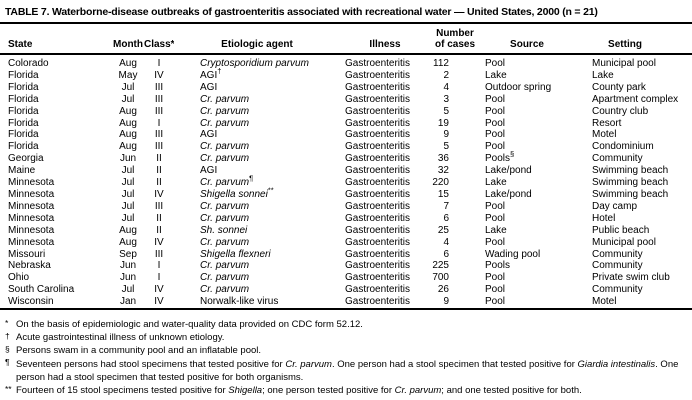 This screenshot has height=400, width=692. What do you see at coordinates (219, 71) in the screenshot?
I see `footnote-marker: †` at bounding box center [219, 71].